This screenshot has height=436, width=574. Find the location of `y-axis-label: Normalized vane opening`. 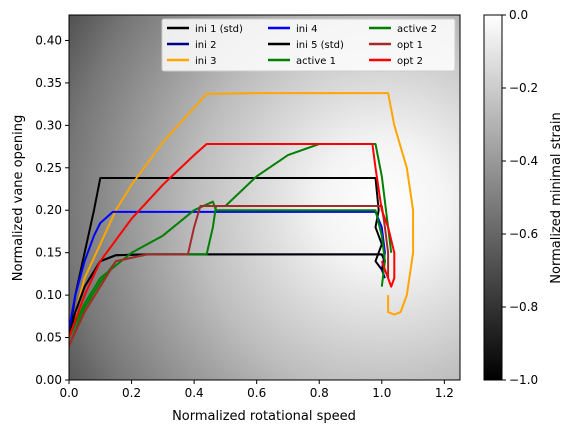

y-axis-label: Normalized vane opening is located at coordinates (18, 198).